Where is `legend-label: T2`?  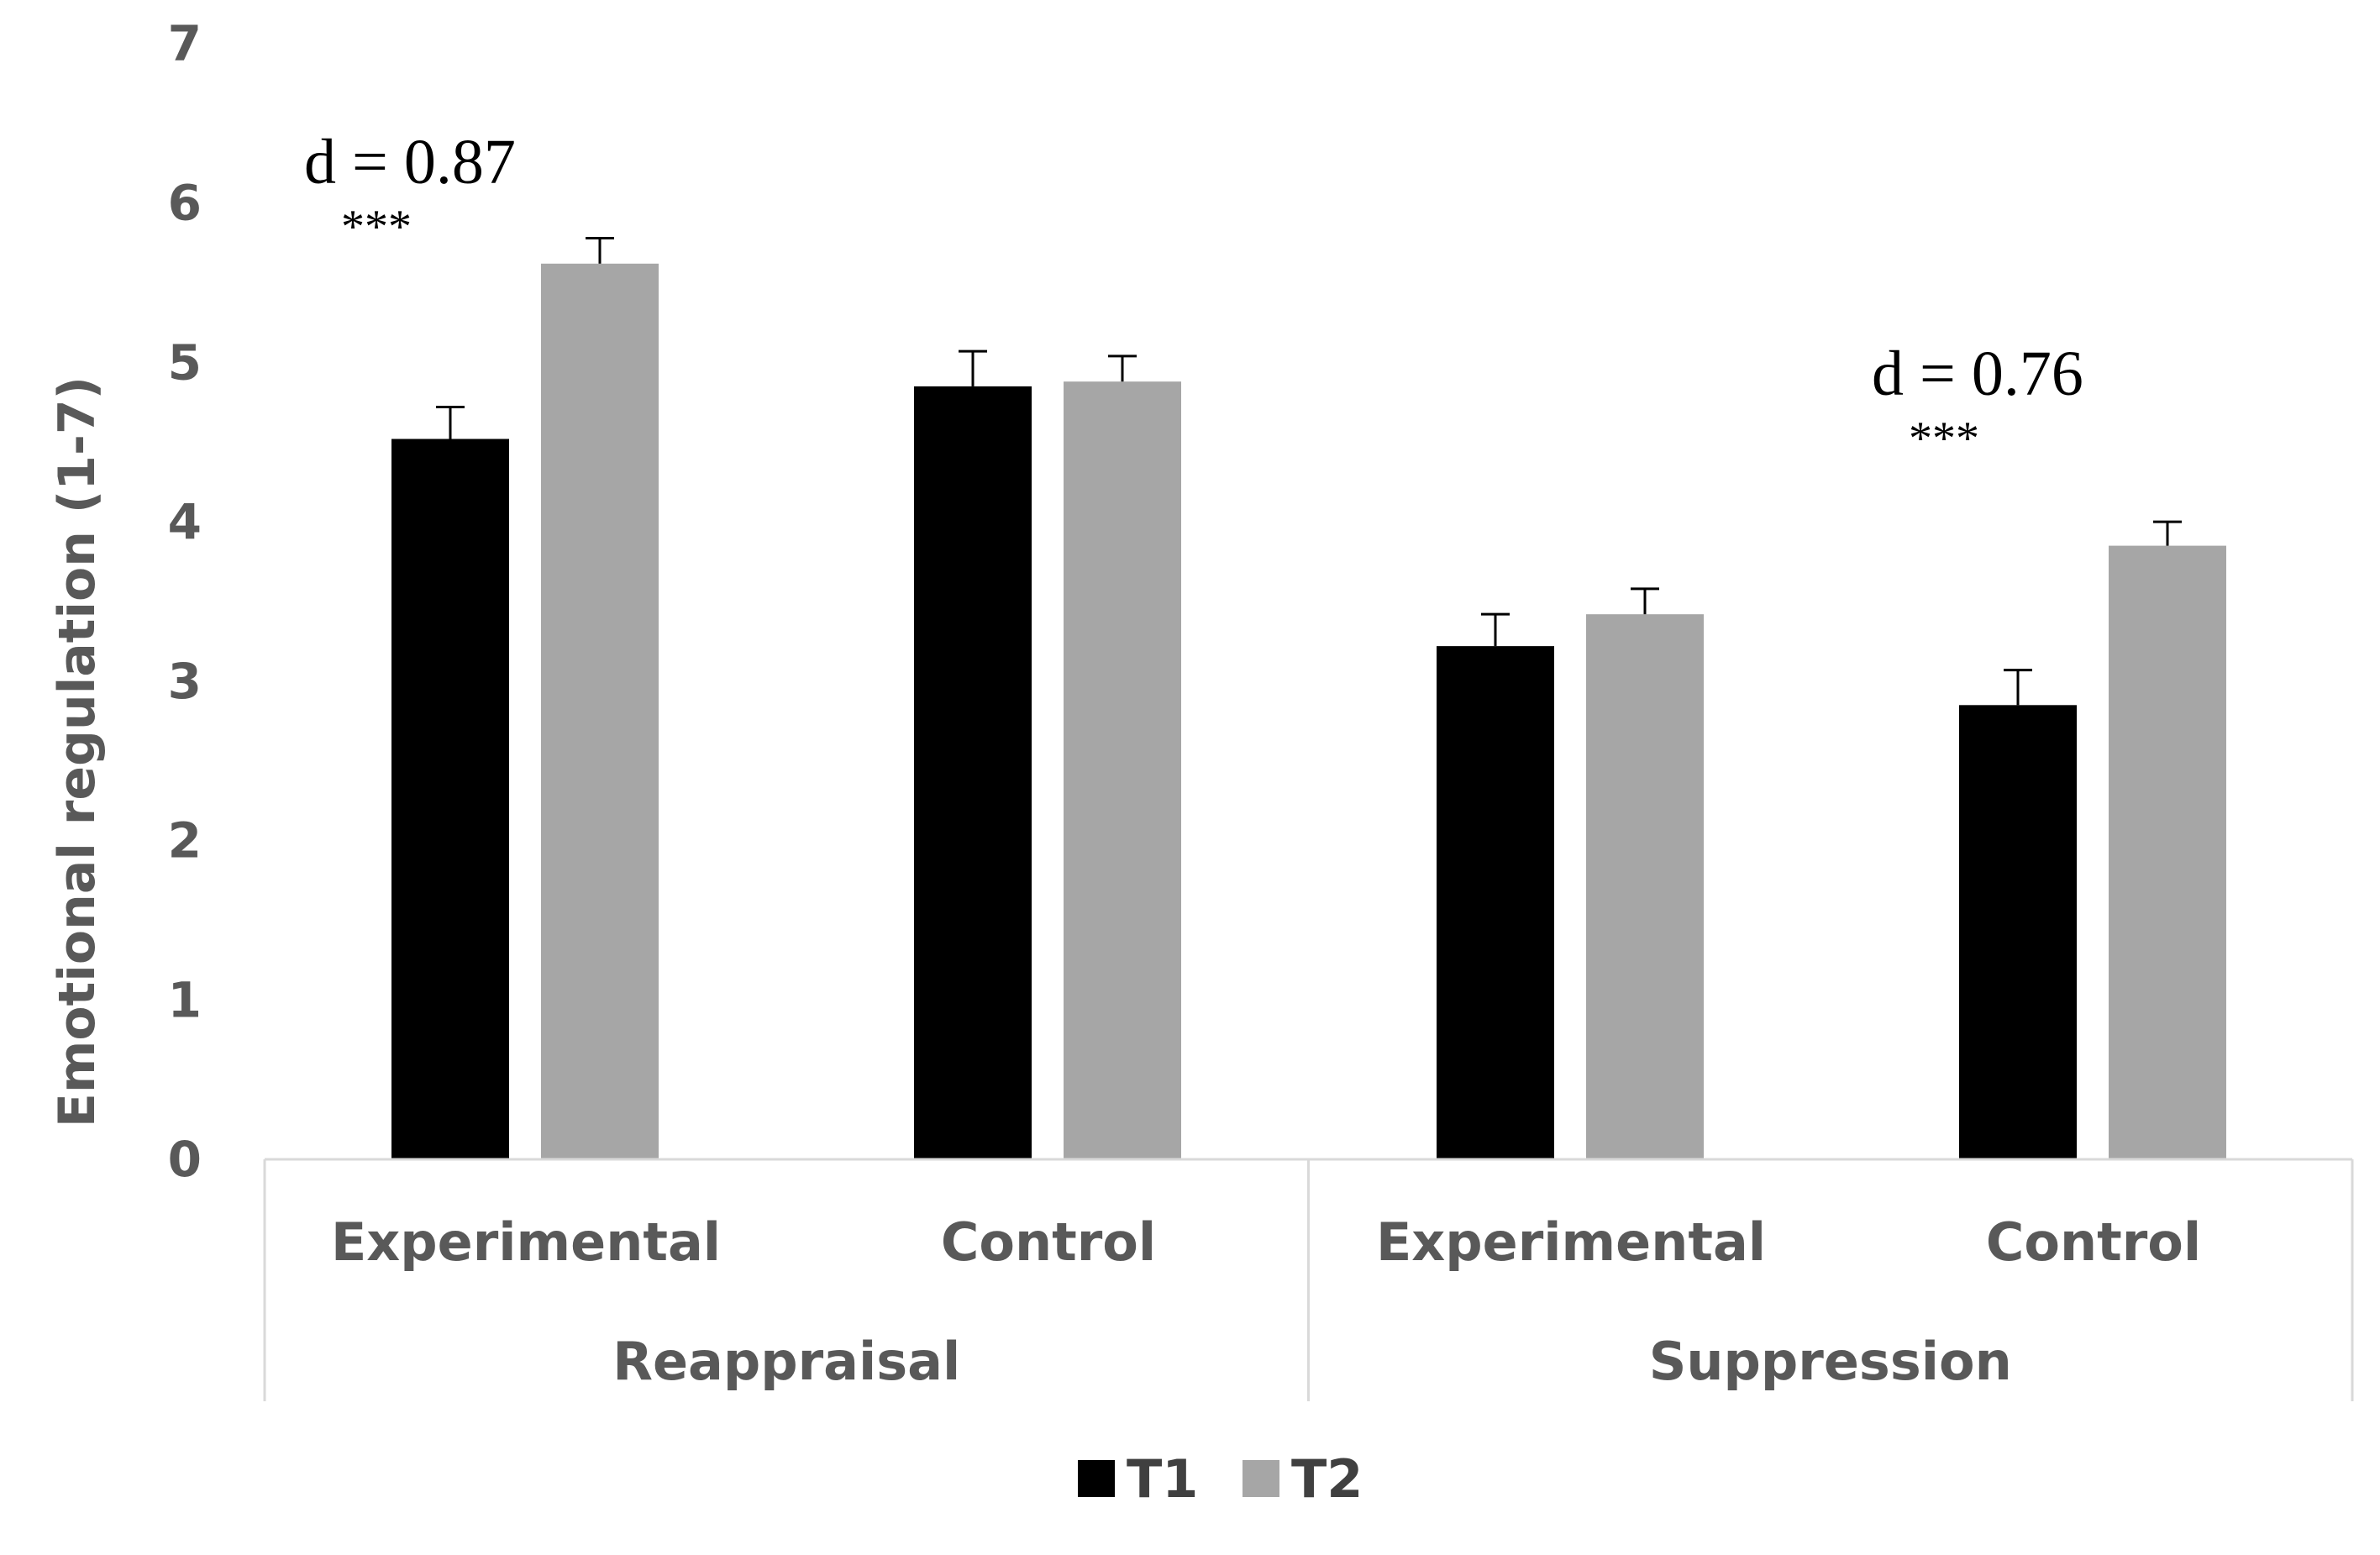
legend-label: T2 is located at coordinates (1327, 1479).